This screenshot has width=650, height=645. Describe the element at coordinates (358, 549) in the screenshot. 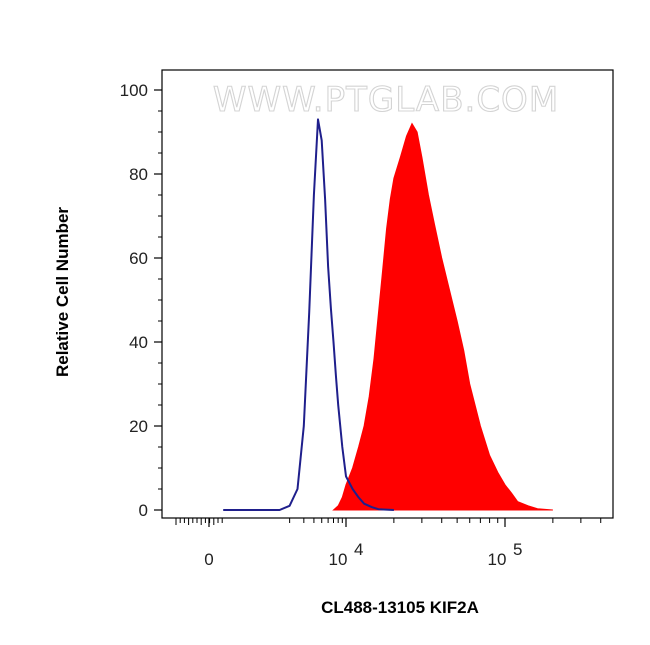

I see `x-tick-exponent: 4` at that location.